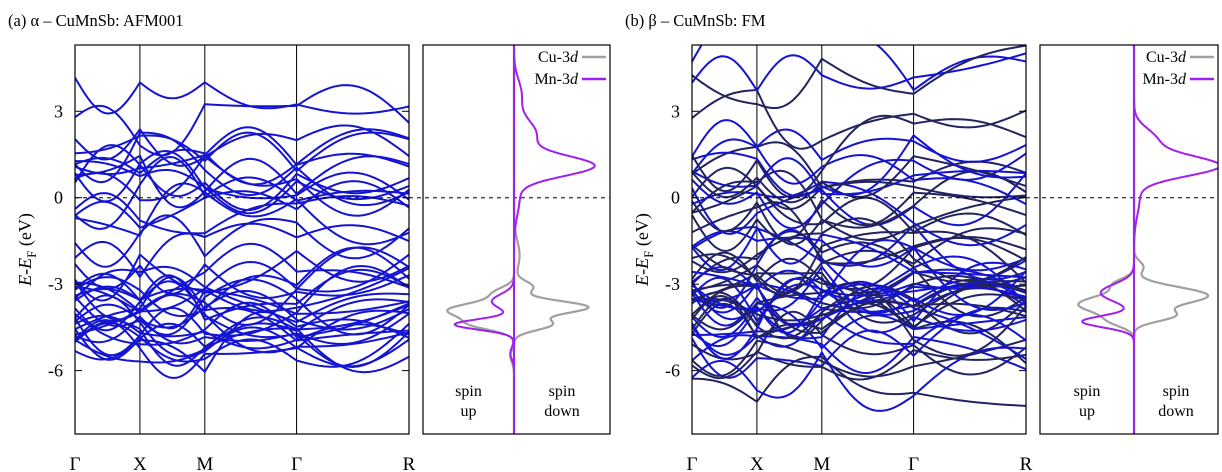 The image size is (1222, 472). Describe the element at coordinates (55, 284) in the screenshot. I see `y-tick-label: -3` at that location.